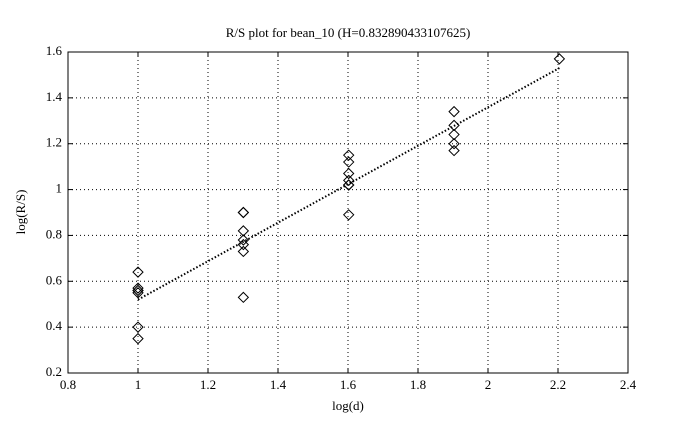 This screenshot has height=430, width=686. What do you see at coordinates (54, 142) in the screenshot?
I see `y-tick-label: 1.2` at bounding box center [54, 142].